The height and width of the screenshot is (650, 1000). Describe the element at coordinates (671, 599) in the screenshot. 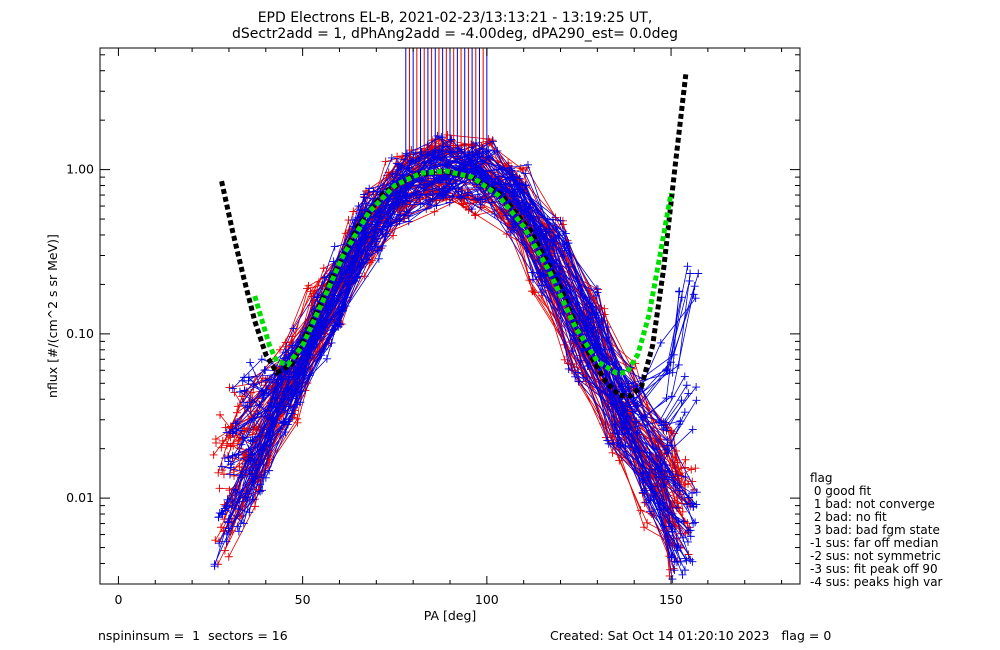

I see `x-tick-label: 150` at that location.